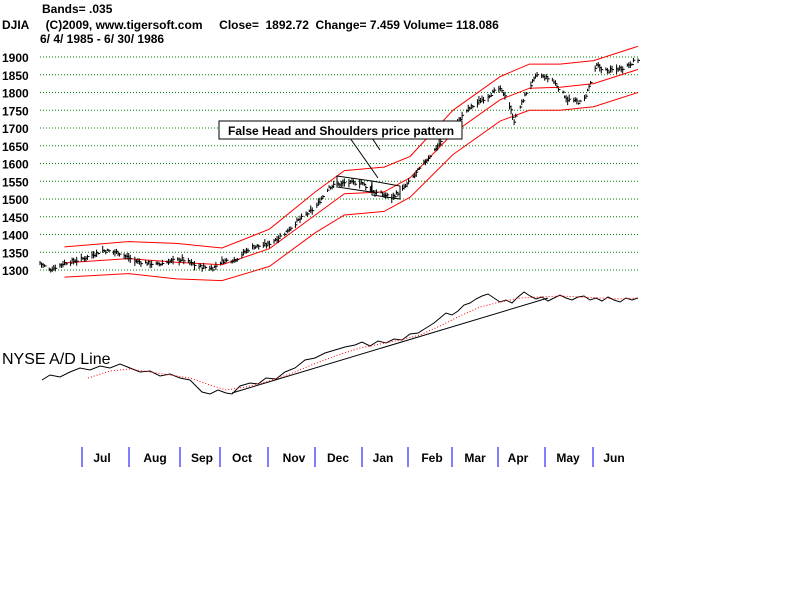  What do you see at coordinates (15, 94) in the screenshot?
I see `y-tick-label: 1800` at bounding box center [15, 94].